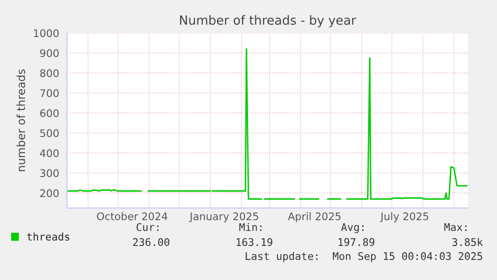 This screenshot has height=280, width=497. Describe the element at coordinates (49, 93) in the screenshot. I see `y-tick-label: 700` at that location.